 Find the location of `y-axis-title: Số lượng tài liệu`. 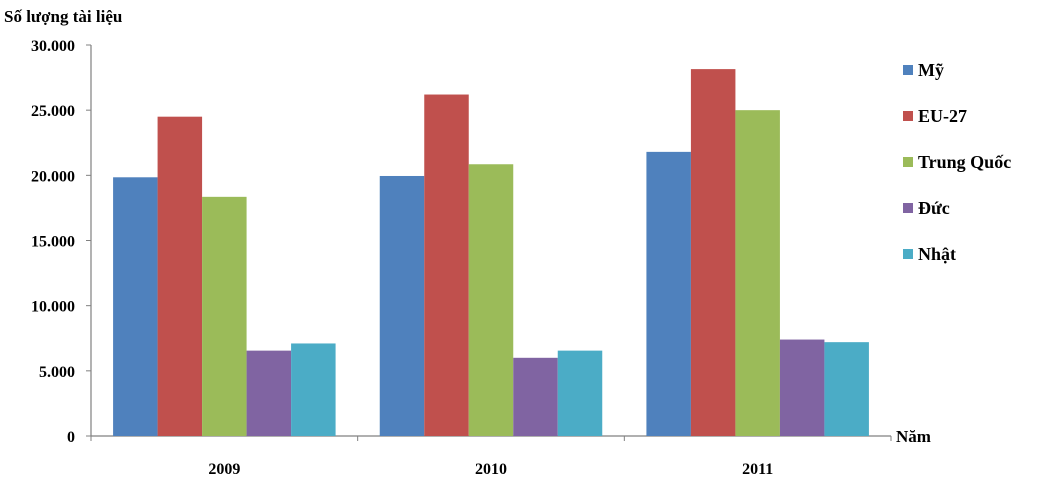

y-axis-title: Số lượng tài liệu is located at coordinates (63, 16).